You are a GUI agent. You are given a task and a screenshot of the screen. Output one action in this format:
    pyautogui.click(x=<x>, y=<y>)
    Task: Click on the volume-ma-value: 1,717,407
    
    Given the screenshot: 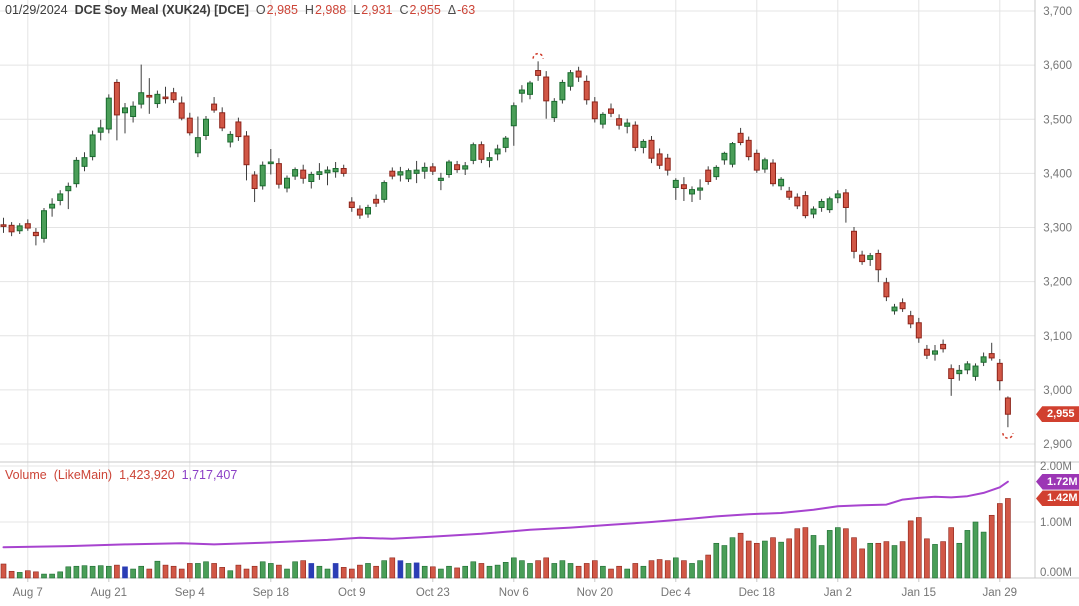 What is the action you would take?
    pyautogui.click(x=209, y=475)
    